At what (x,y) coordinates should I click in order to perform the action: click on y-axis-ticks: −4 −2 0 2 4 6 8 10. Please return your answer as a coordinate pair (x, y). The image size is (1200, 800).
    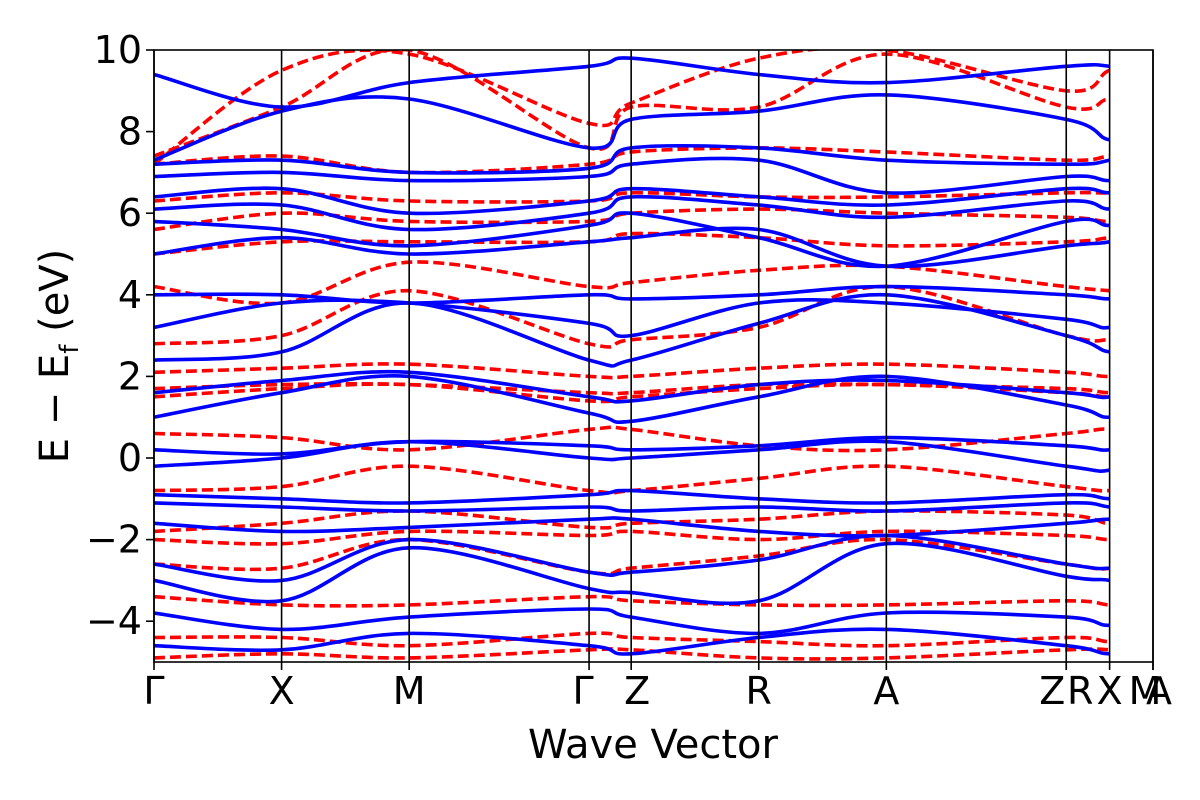
    Looking at the image, I should click on (120, 335).